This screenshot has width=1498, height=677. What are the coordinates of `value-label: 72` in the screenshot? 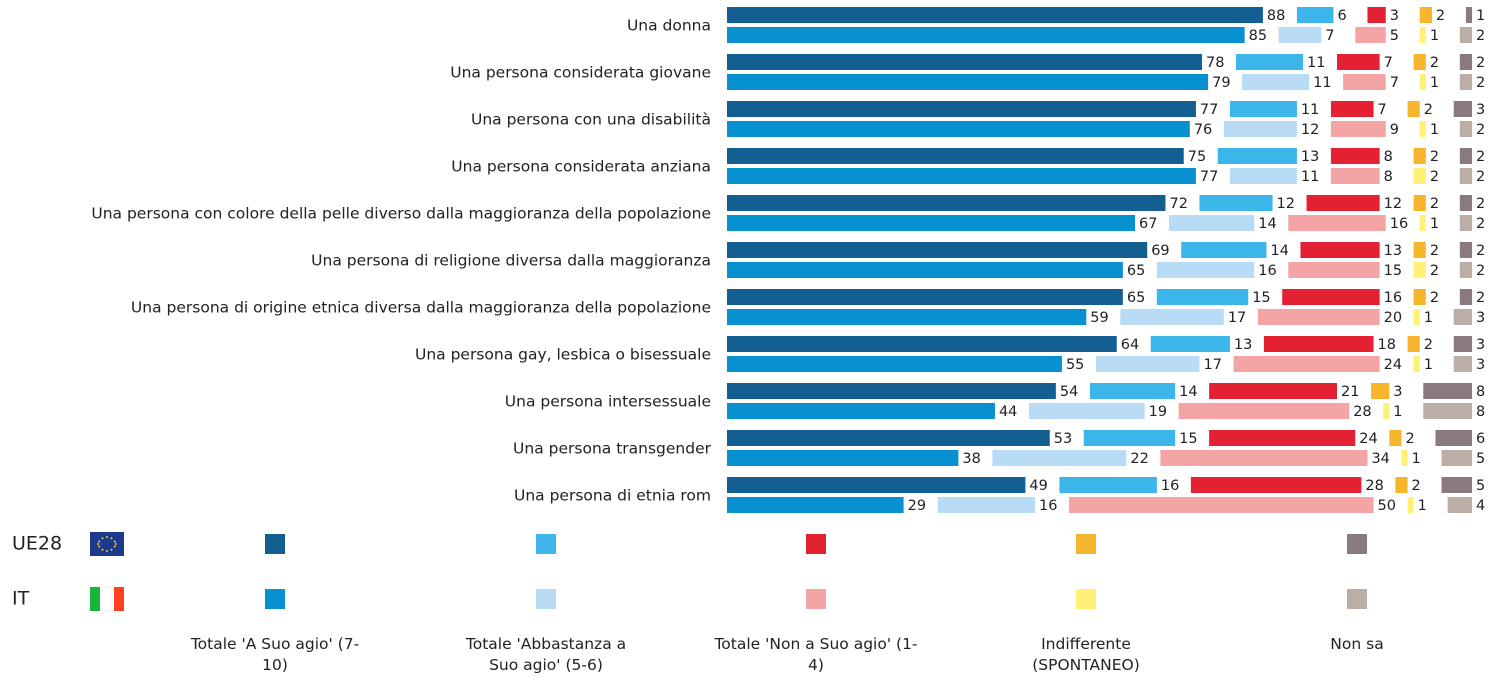 It's located at (1178, 204).